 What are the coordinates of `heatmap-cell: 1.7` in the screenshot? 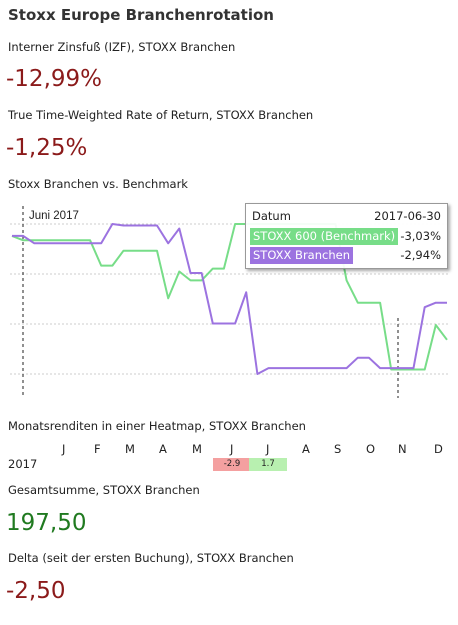 It's located at (268, 464).